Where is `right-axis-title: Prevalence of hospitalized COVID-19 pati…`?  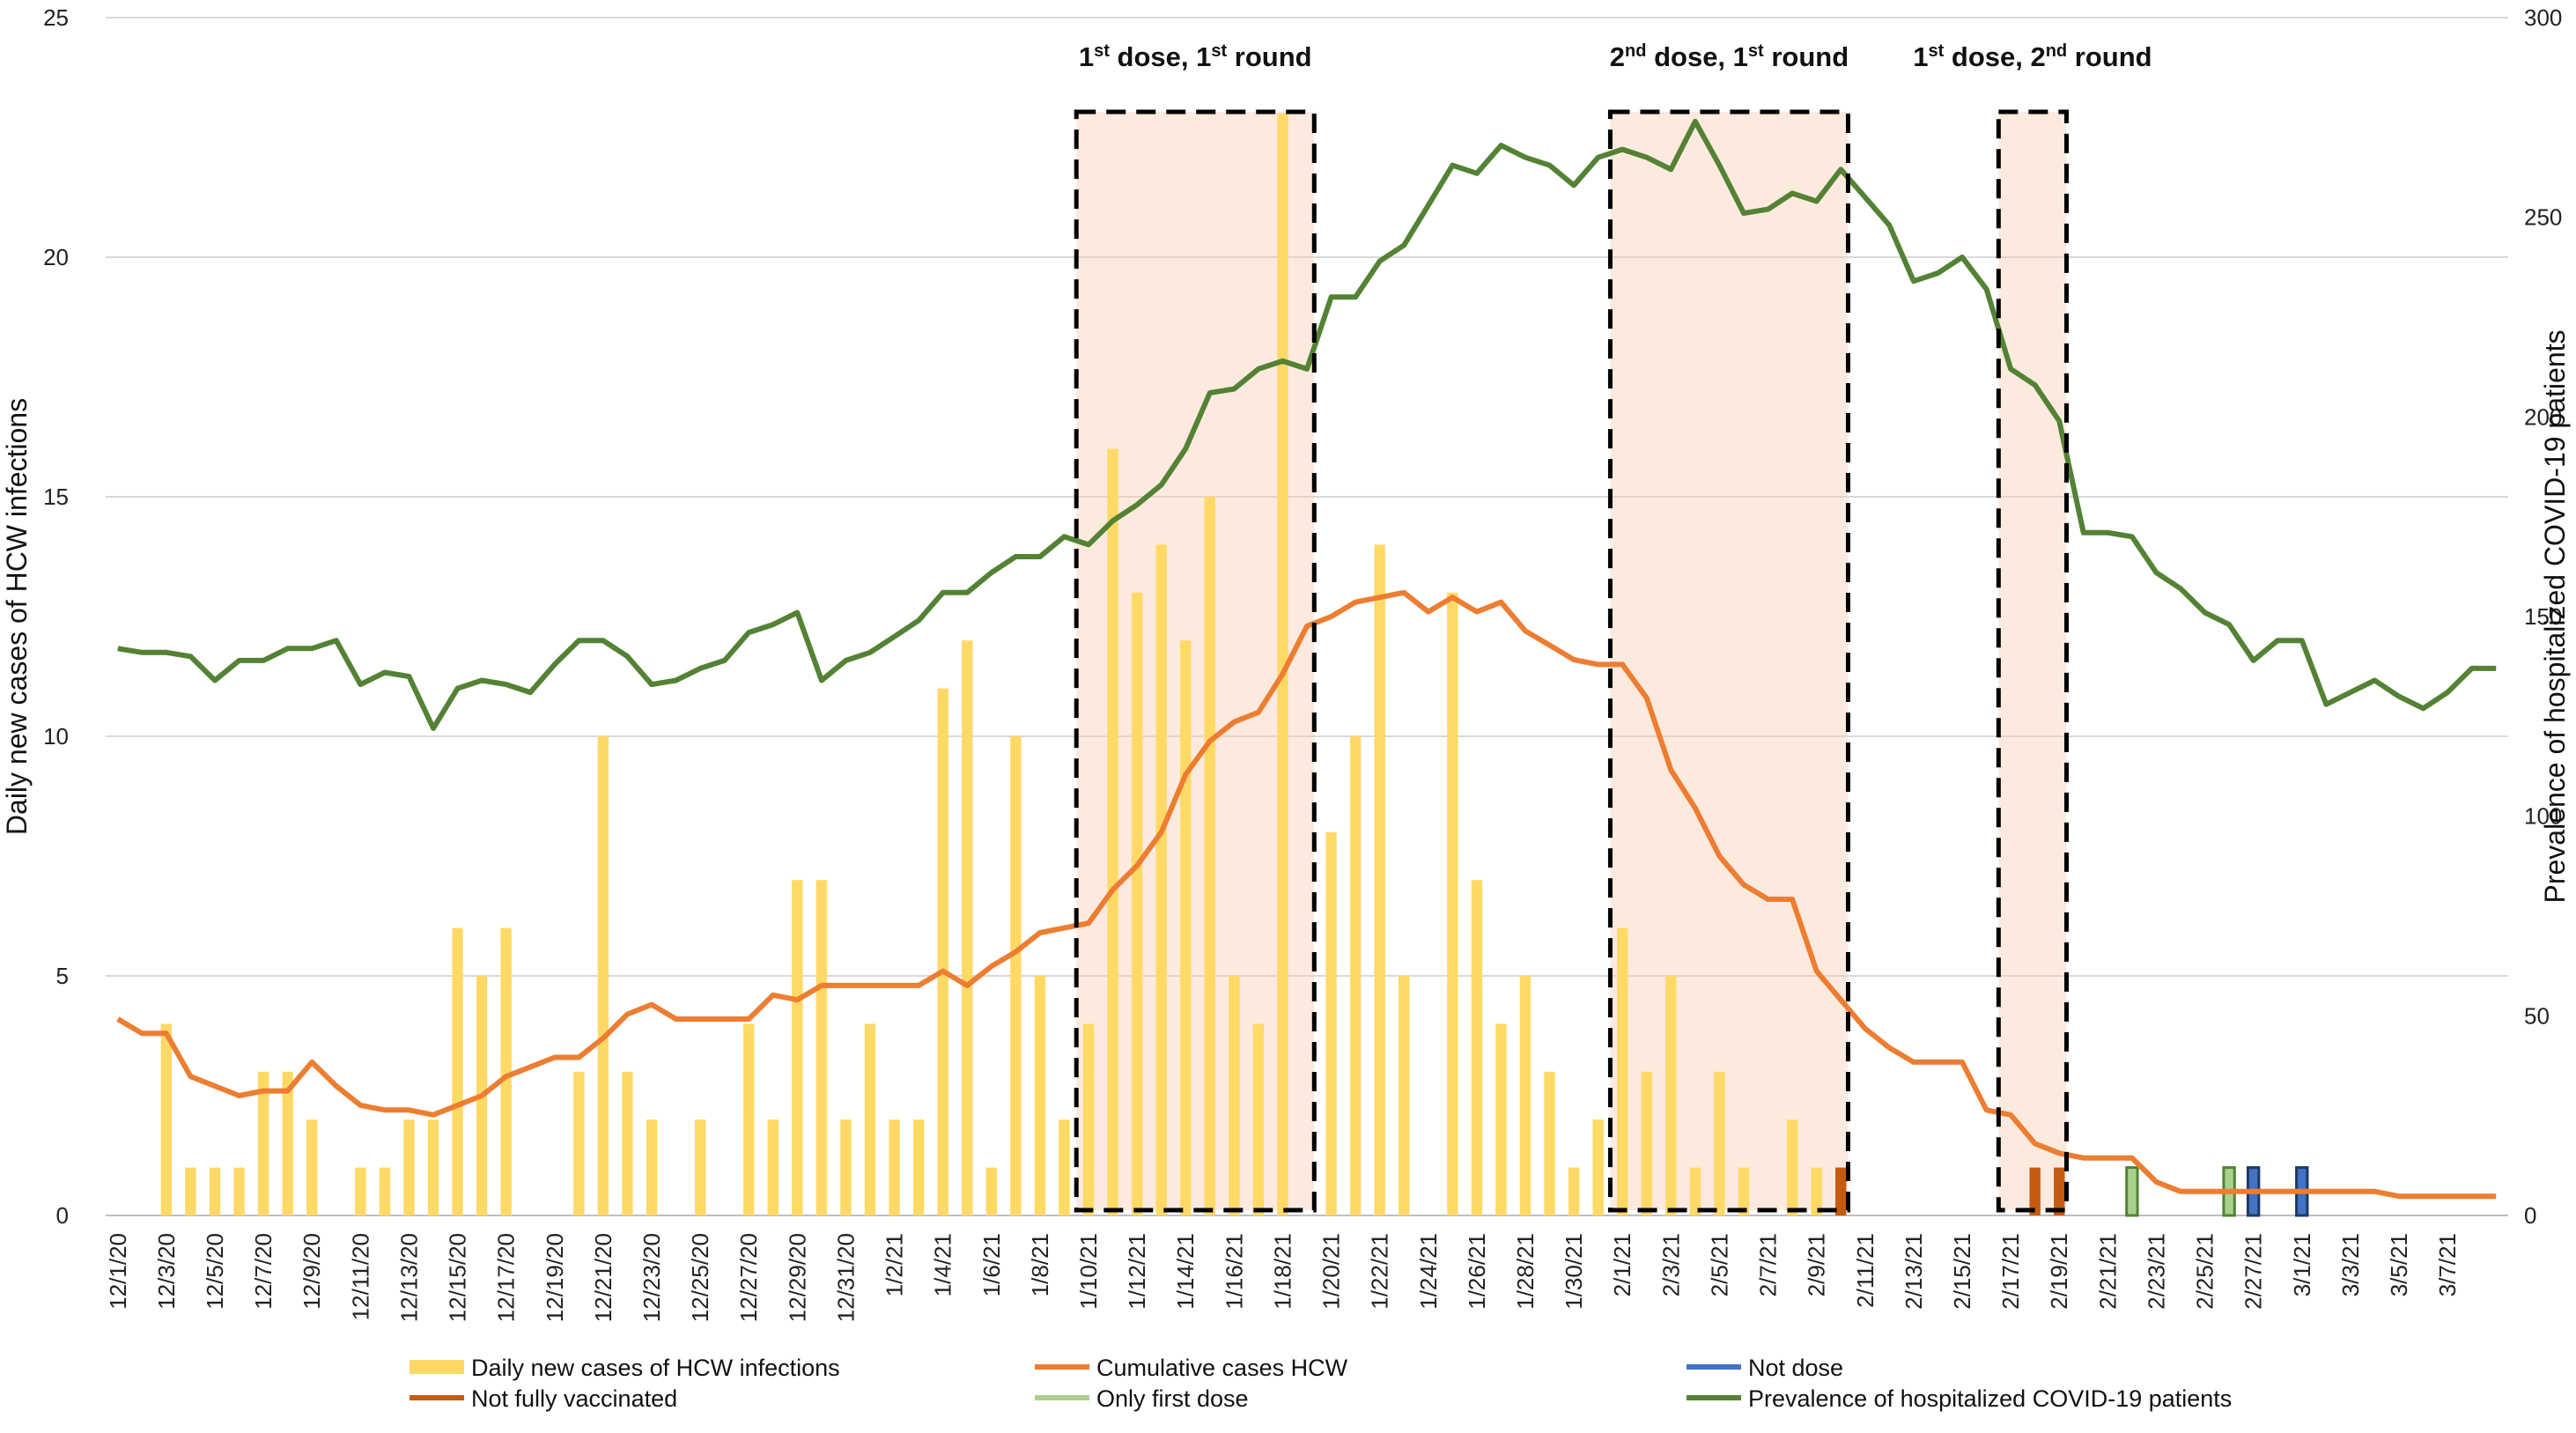
right-axis-title: Prevalence of hospitalized COVID-19 pati… is located at coordinates (2555, 616).